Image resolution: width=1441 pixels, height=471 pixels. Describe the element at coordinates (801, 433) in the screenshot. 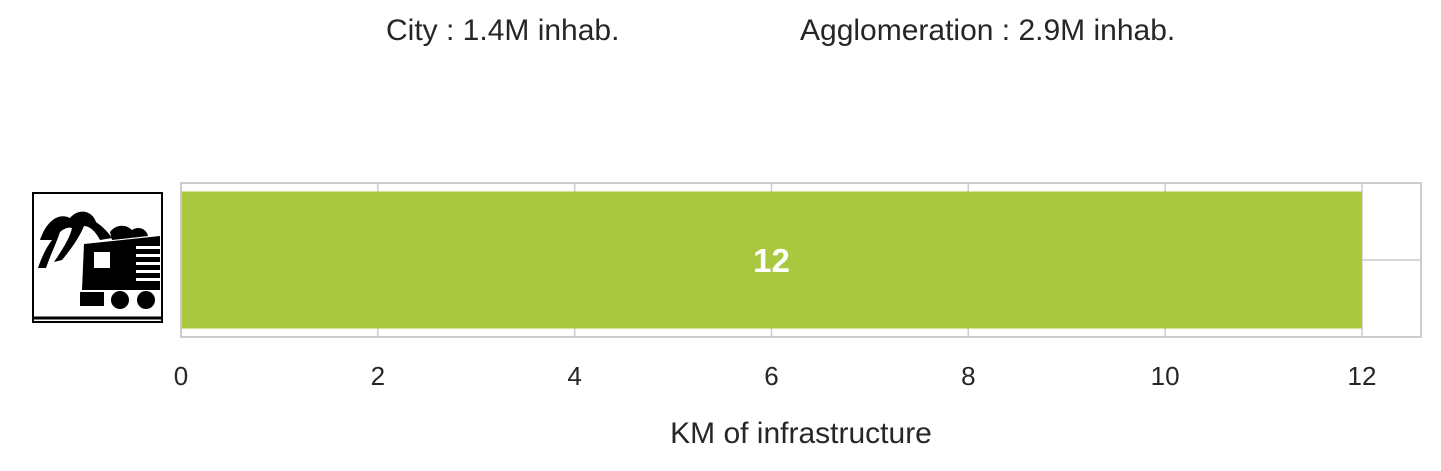

I see `x-axis-title: KM of infrastructure` at that location.